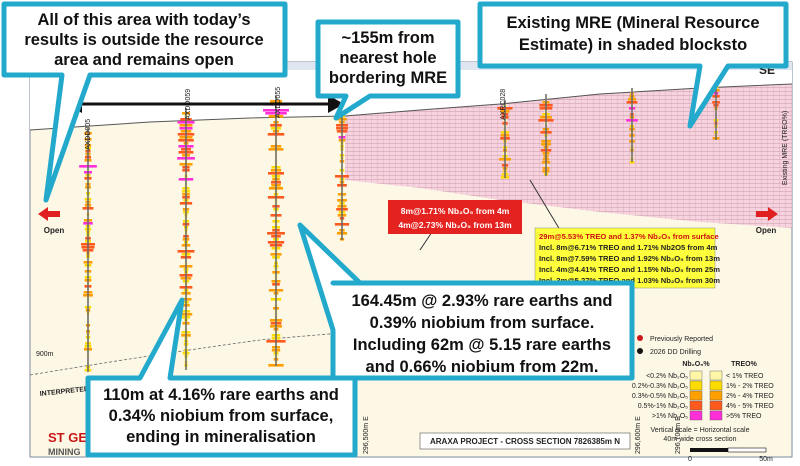 This screenshot has width=800, height=466. What do you see at coordinates (750, 396) in the screenshot?
I see `legend-label: 2% - 4% TREO` at bounding box center [750, 396].